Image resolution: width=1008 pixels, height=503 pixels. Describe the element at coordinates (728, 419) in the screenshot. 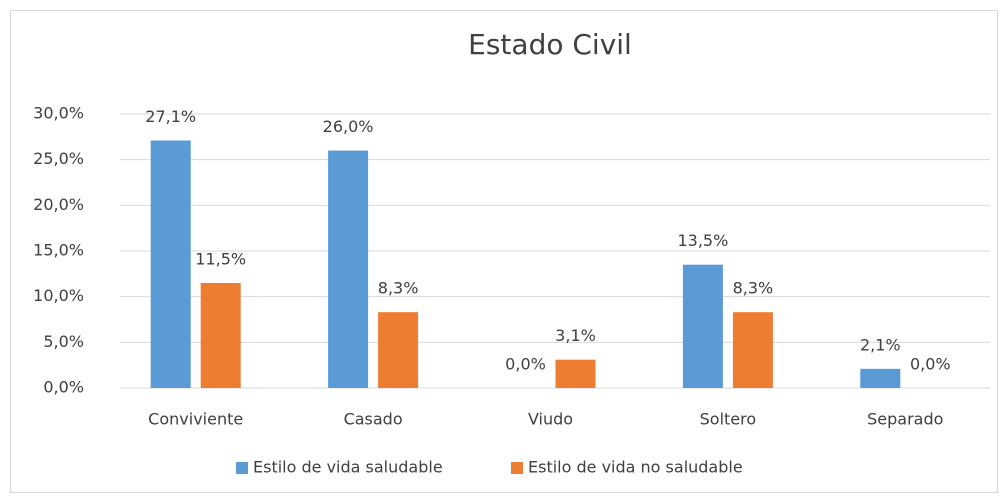

I see `x-tick-label: Soltero` at that location.